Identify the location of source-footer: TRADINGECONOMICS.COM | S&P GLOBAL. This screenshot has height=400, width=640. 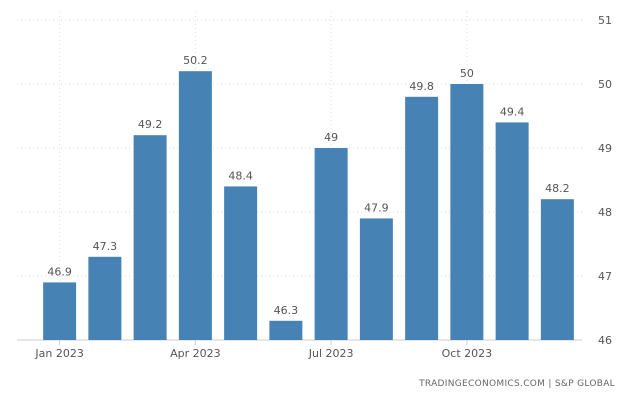
(516, 384).